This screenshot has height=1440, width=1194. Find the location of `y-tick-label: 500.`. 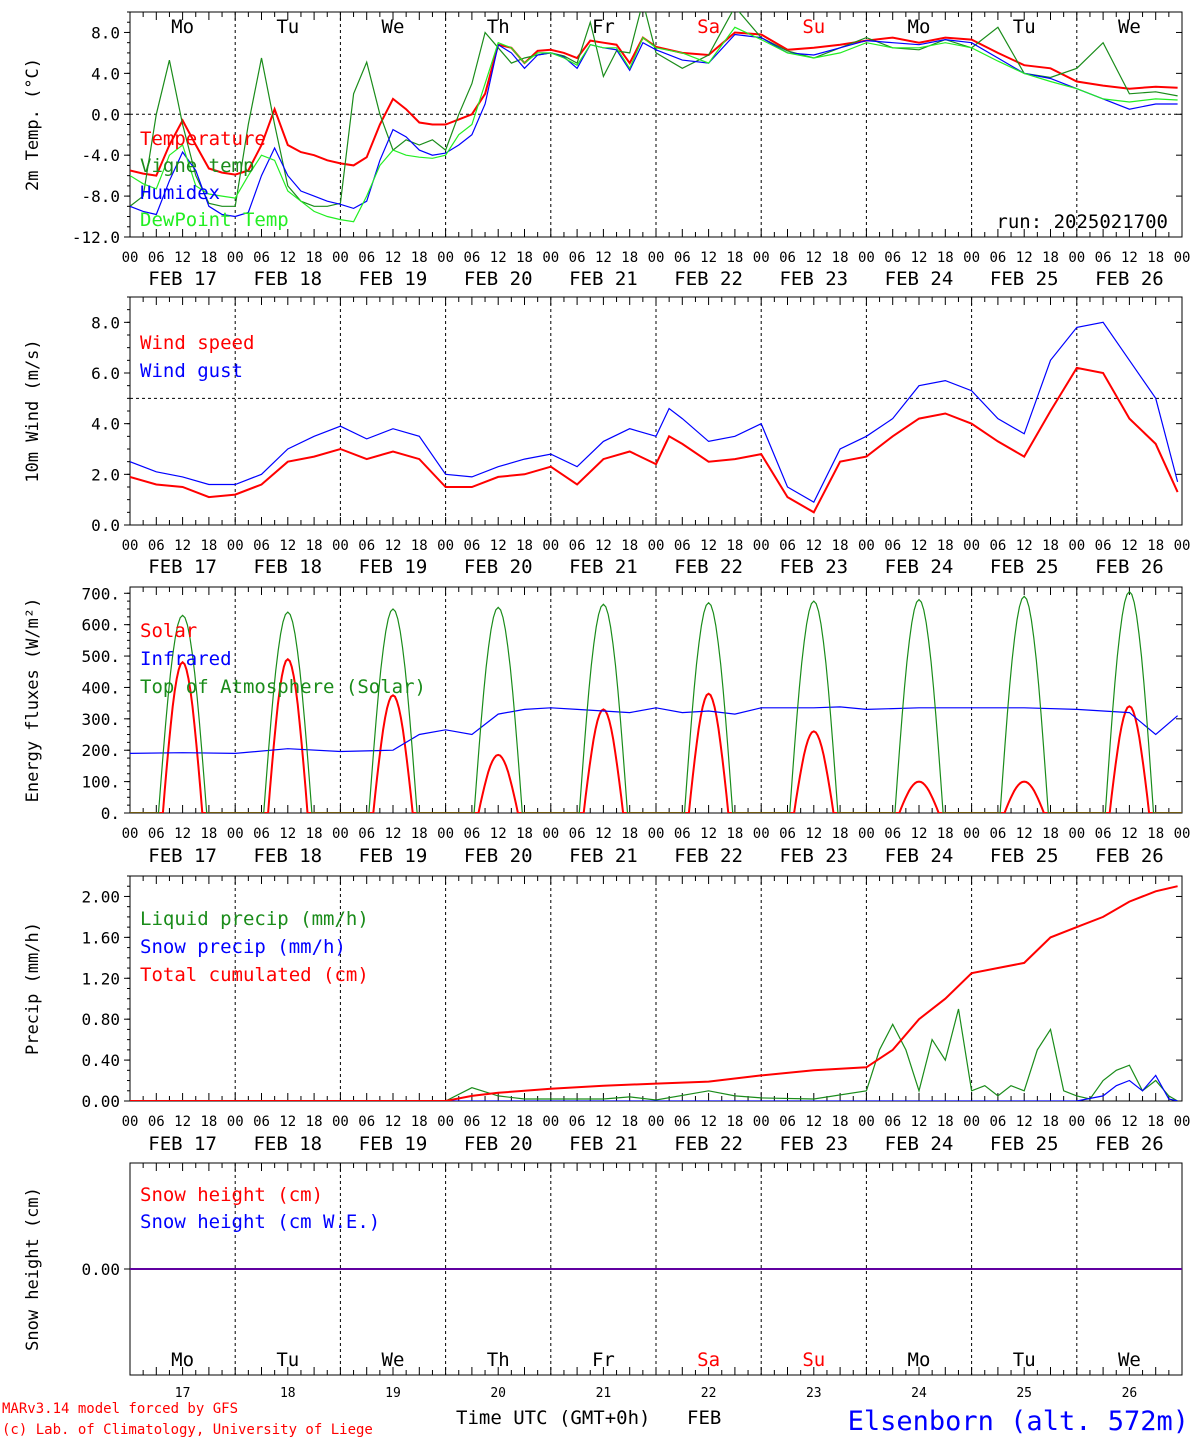

y-tick-label: 500. is located at coordinates (100, 656).